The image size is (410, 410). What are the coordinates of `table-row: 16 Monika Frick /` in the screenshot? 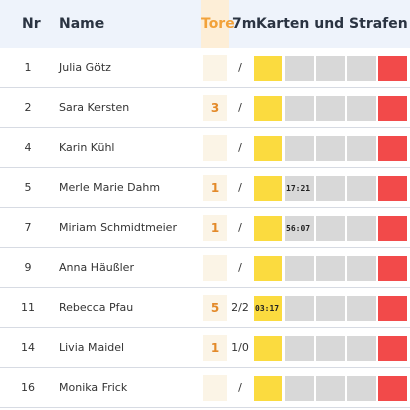 It's located at (205, 388).